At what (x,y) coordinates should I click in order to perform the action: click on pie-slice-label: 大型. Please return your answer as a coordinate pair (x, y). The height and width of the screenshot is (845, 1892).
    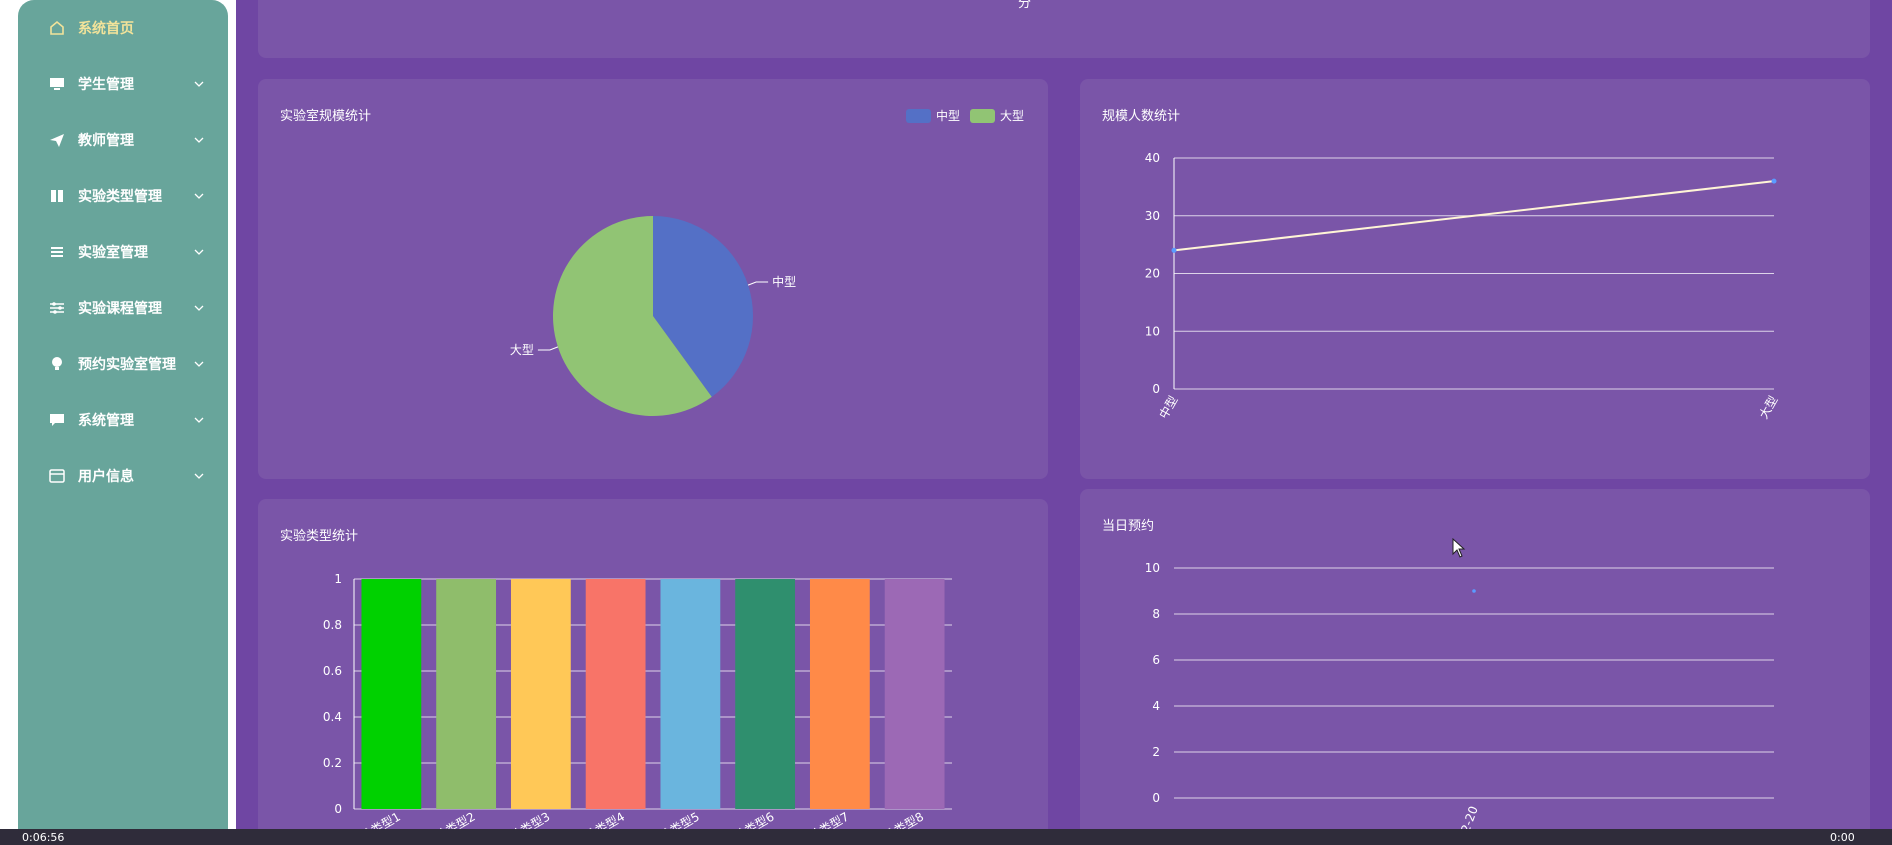
    Looking at the image, I should click on (522, 350).